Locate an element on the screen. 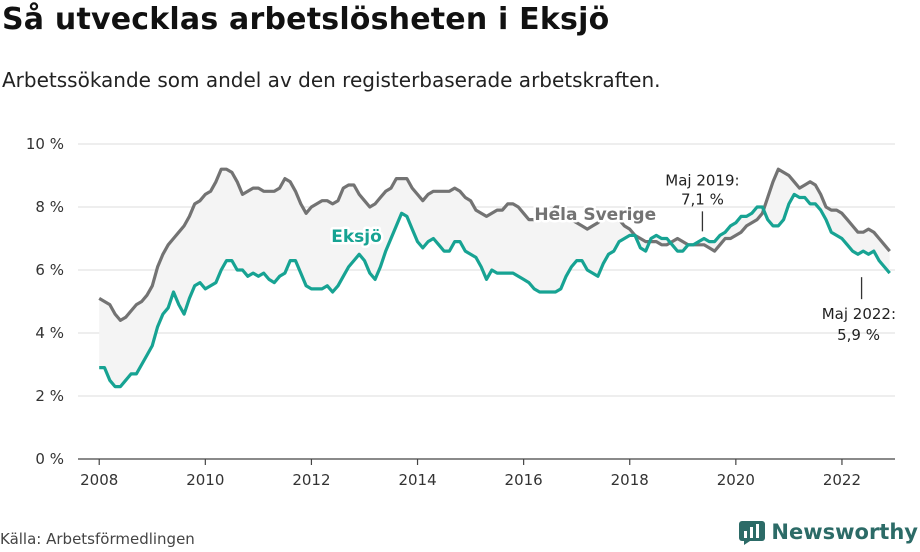 This screenshot has width=920, height=552. annotation-text: Maj 2019: is located at coordinates (702, 180).